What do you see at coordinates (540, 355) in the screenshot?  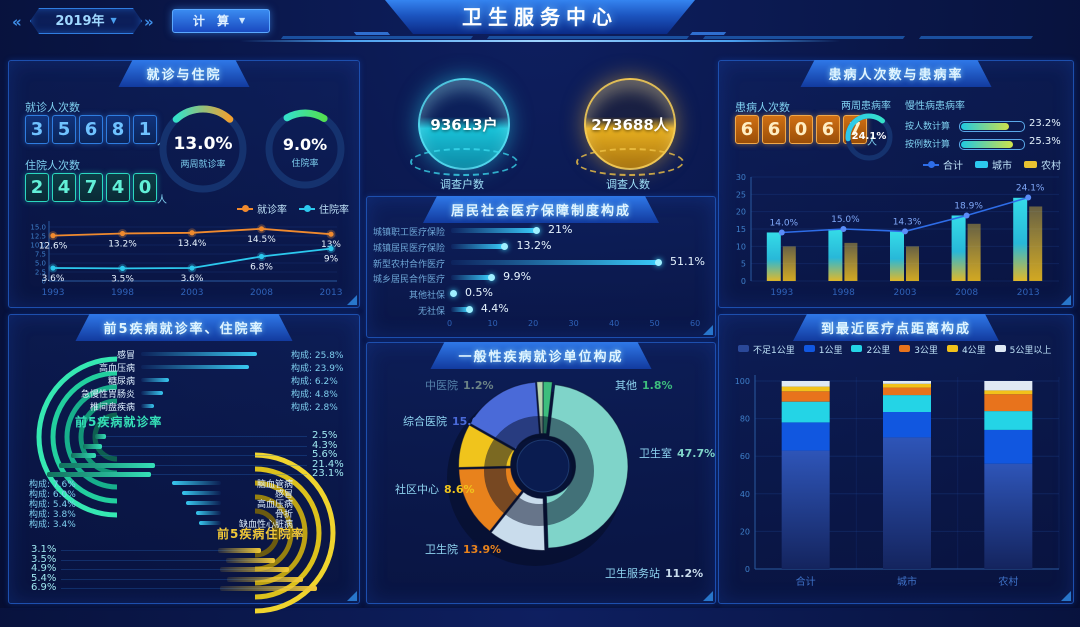 I see `panel-pie-title: 一般性疾病就诊单位构成` at bounding box center [540, 355].